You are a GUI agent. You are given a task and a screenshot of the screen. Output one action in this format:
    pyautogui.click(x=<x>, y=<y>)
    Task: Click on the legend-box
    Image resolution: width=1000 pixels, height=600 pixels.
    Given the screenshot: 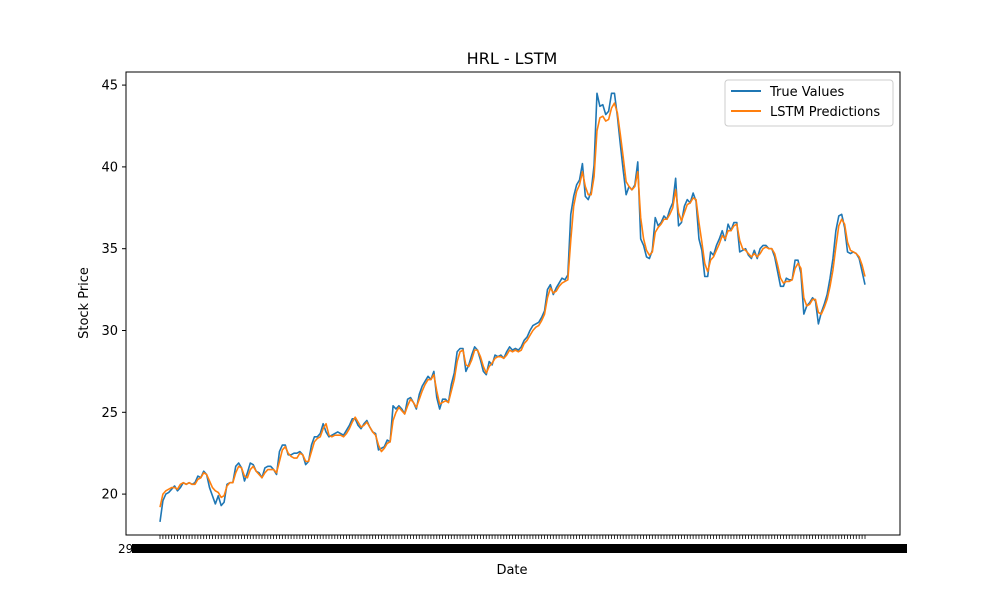 What is the action you would take?
    pyautogui.click(x=809, y=103)
    